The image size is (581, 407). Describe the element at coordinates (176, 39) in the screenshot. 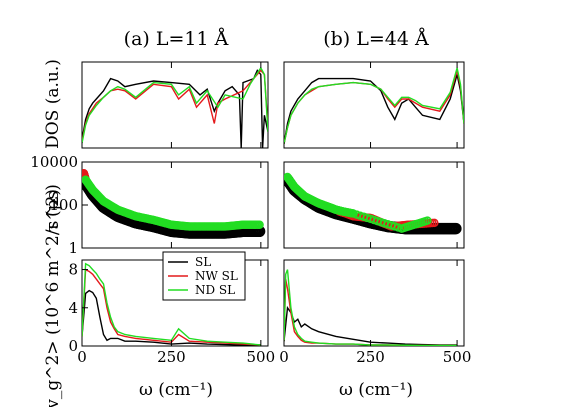

I see `panel-a-title: (a) L=11 Å` at that location.